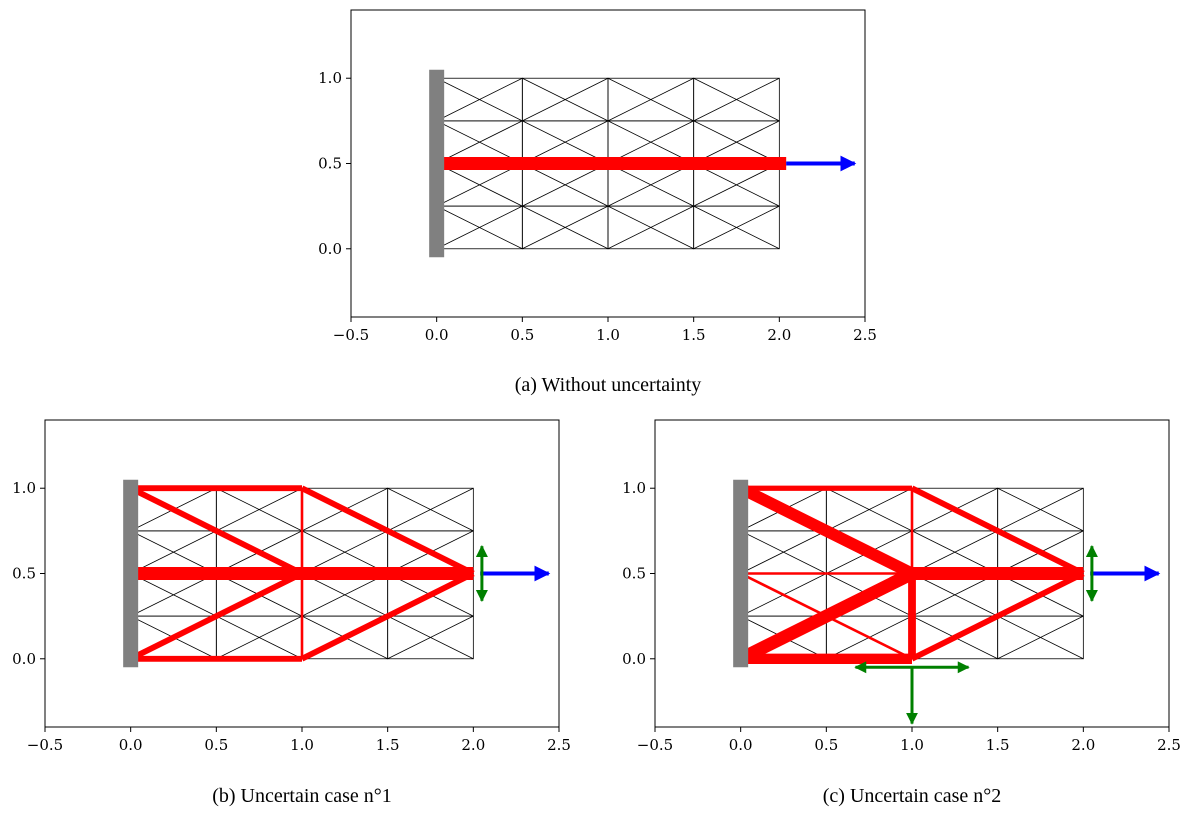 The image size is (1193, 814). I want to click on panel-c-xtick-label: 0.5, so click(826, 745).